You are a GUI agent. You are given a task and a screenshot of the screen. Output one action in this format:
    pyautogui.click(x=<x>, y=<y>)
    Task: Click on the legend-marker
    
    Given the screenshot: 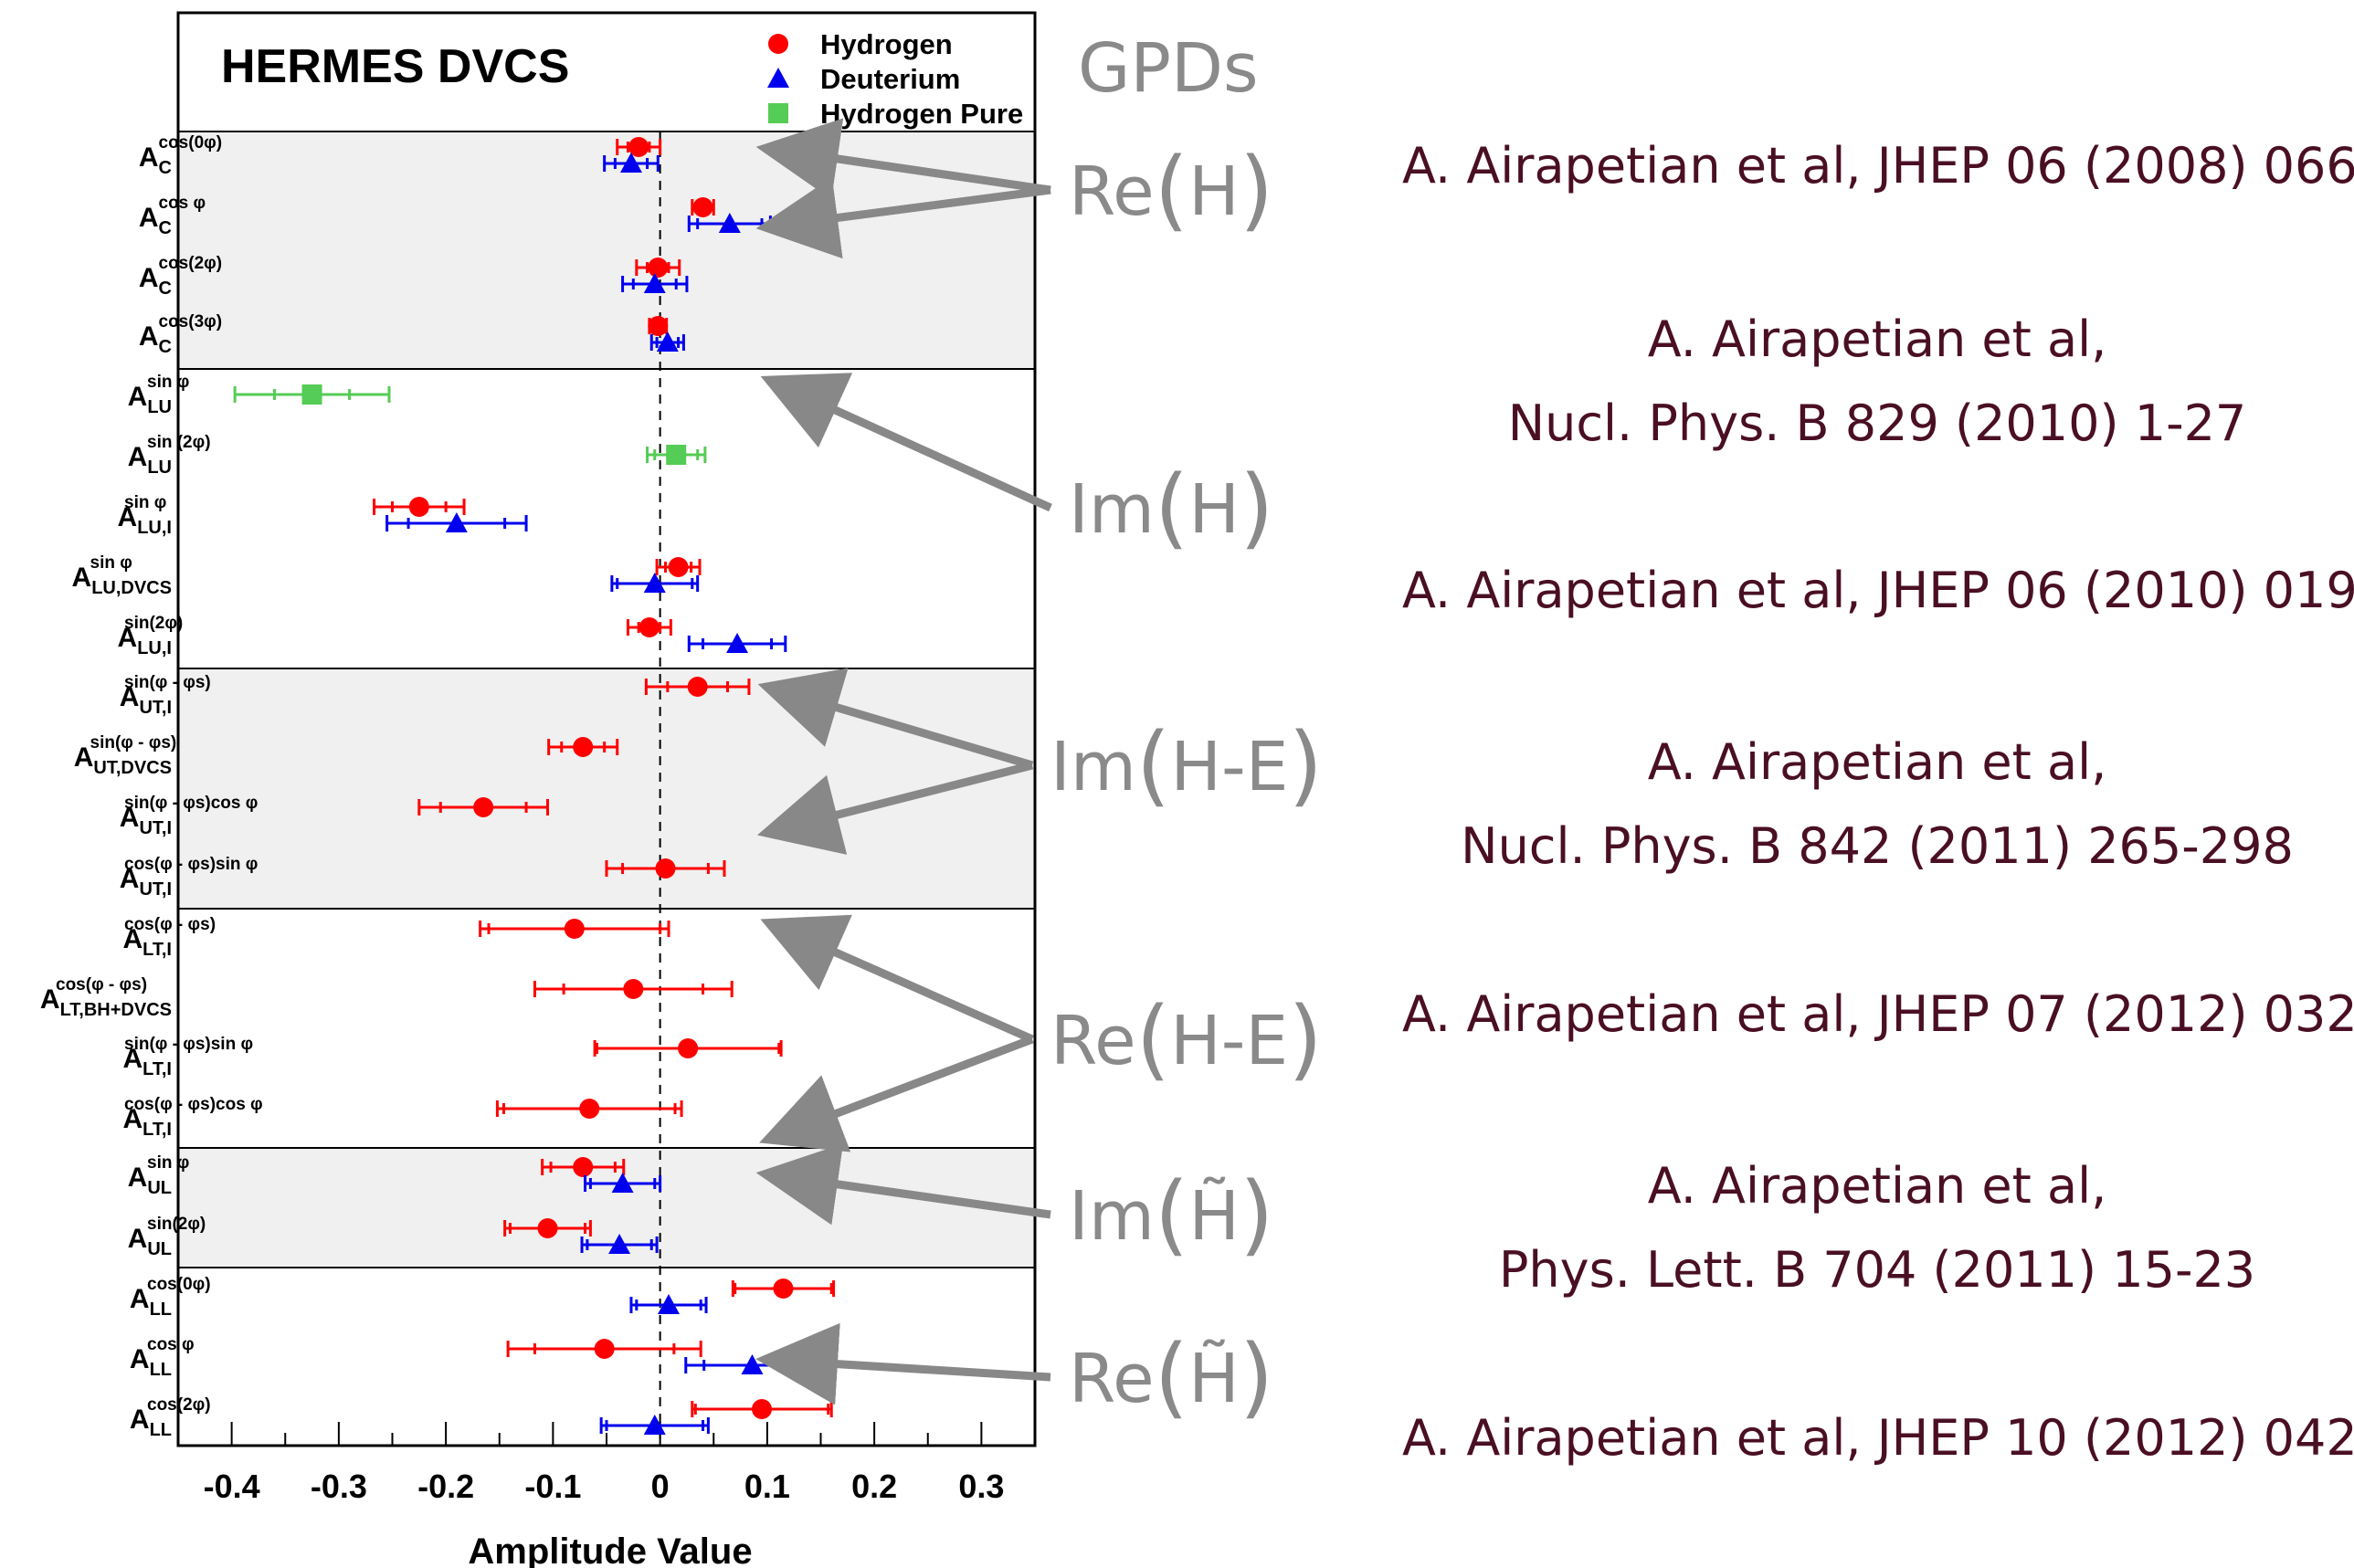 What is the action you would take?
    pyautogui.click(x=778, y=78)
    